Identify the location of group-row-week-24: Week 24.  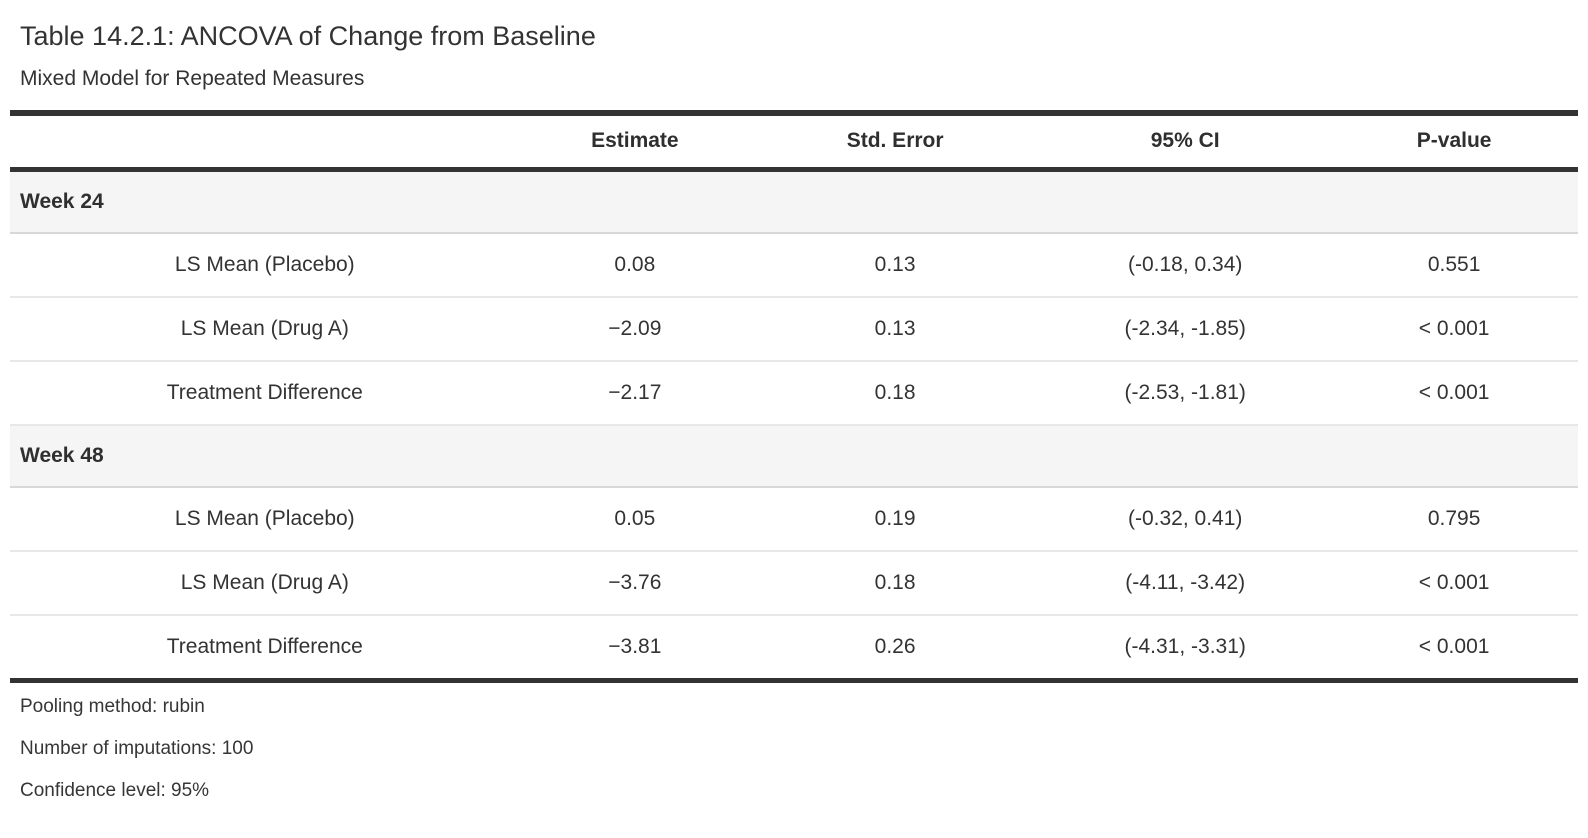
(794, 201).